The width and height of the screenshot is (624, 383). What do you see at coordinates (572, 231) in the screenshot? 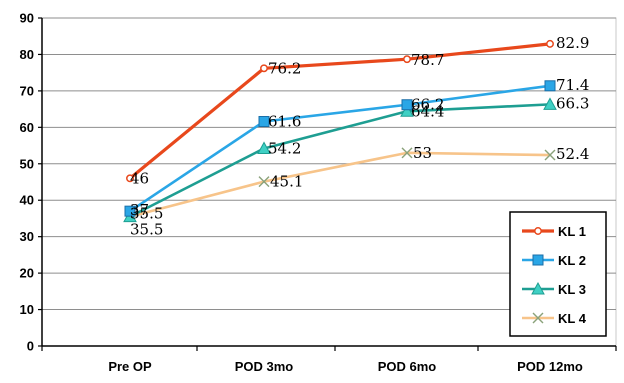
I see `legend-label: KL 1` at bounding box center [572, 231].